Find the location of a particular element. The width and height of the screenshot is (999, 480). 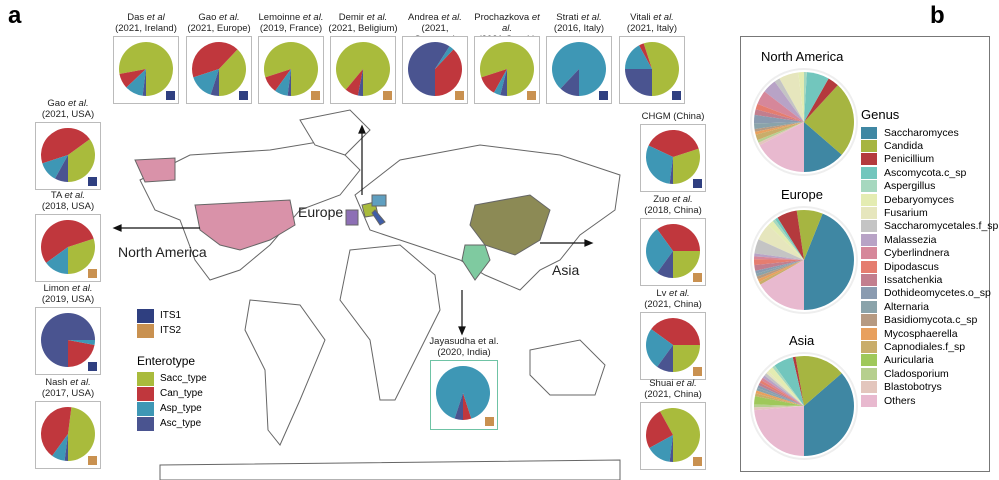

enterotype-pie-vitali is located at coordinates (652, 68).